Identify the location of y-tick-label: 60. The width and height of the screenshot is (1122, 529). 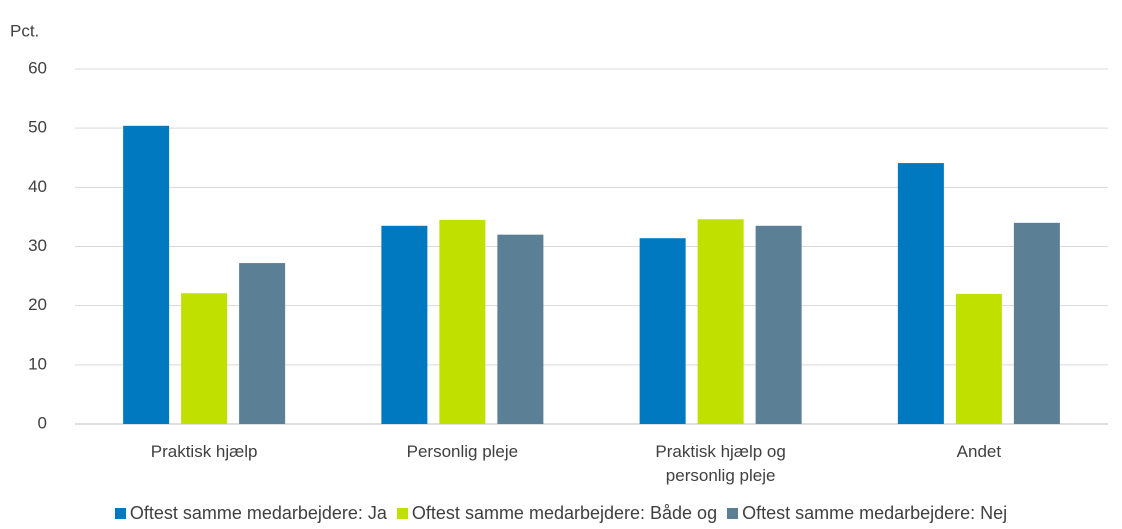
(37, 67).